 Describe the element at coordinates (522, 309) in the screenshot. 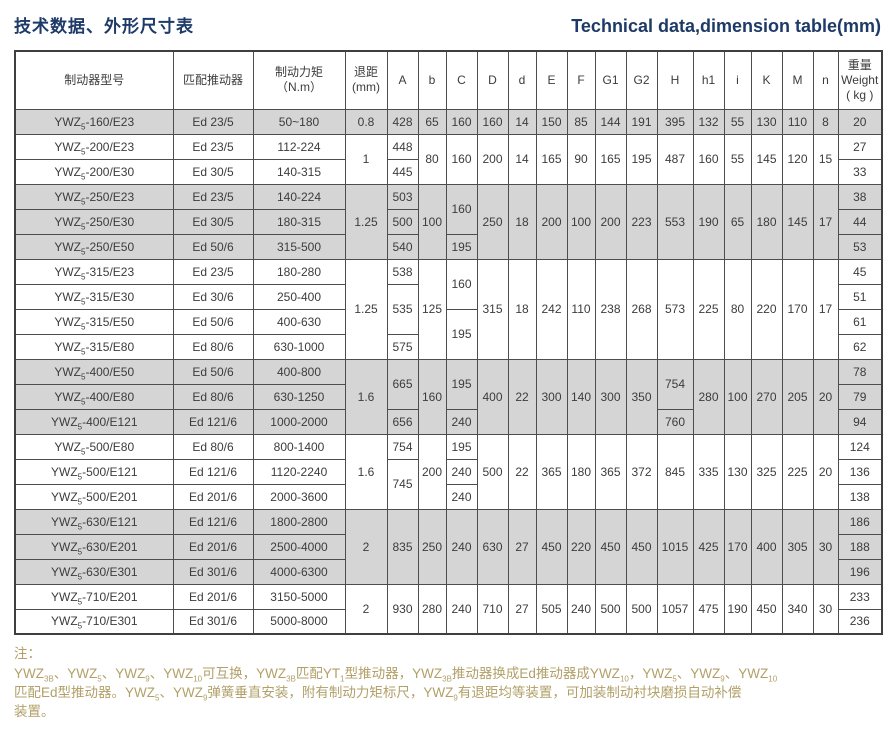

I see `data-cell: 18` at that location.